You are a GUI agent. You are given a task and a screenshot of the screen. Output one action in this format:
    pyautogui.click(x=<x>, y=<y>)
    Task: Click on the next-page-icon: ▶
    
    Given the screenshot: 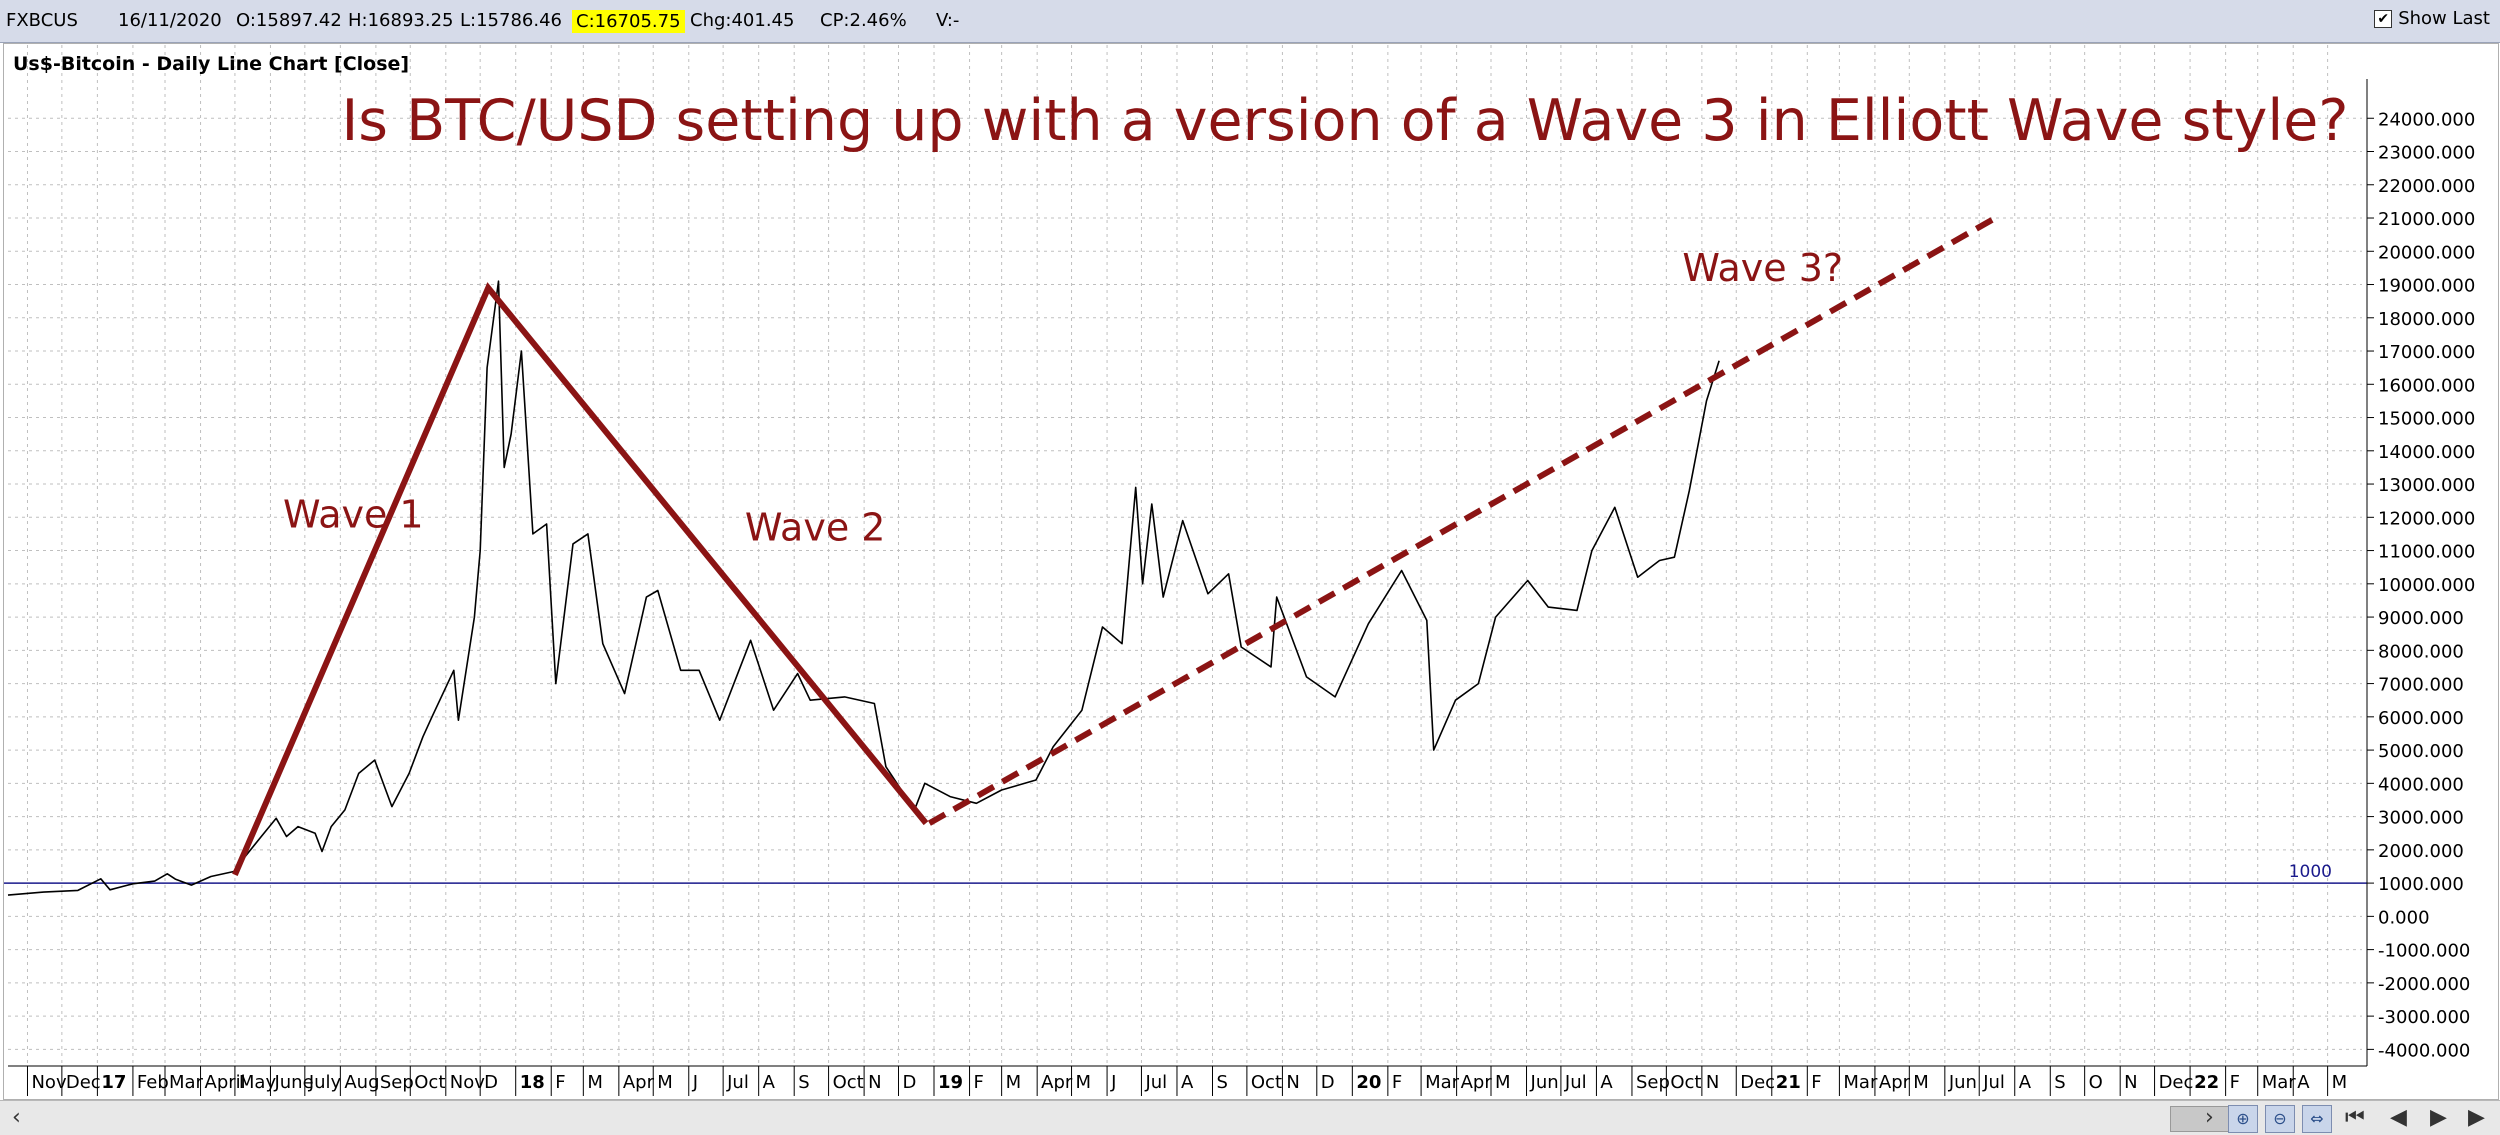 What is the action you would take?
    pyautogui.click(x=2476, y=1117)
    